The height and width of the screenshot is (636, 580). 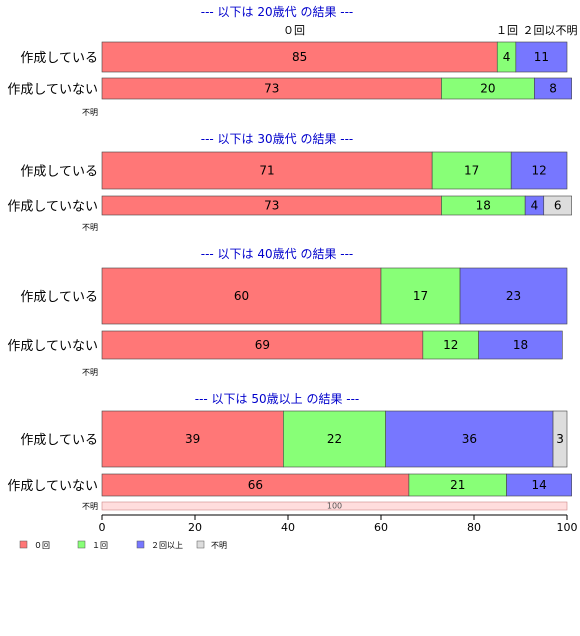 I want to click on unknown-row-label-4: 不明, so click(x=90, y=506).